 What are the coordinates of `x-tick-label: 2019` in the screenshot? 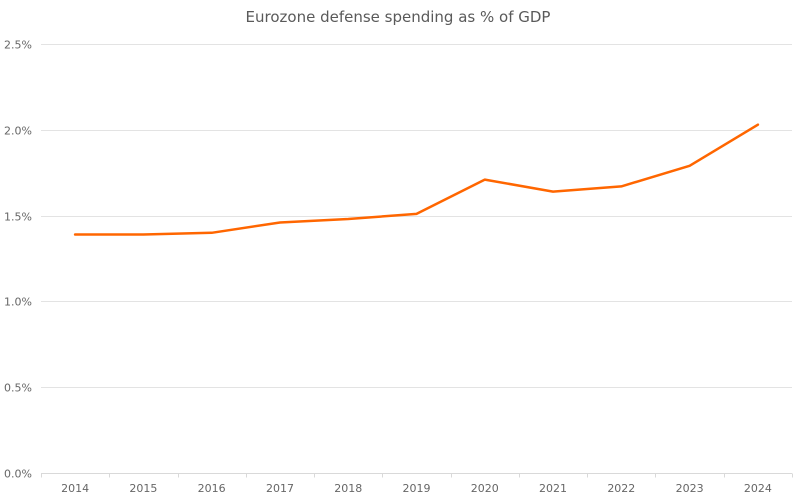 It's located at (417, 488).